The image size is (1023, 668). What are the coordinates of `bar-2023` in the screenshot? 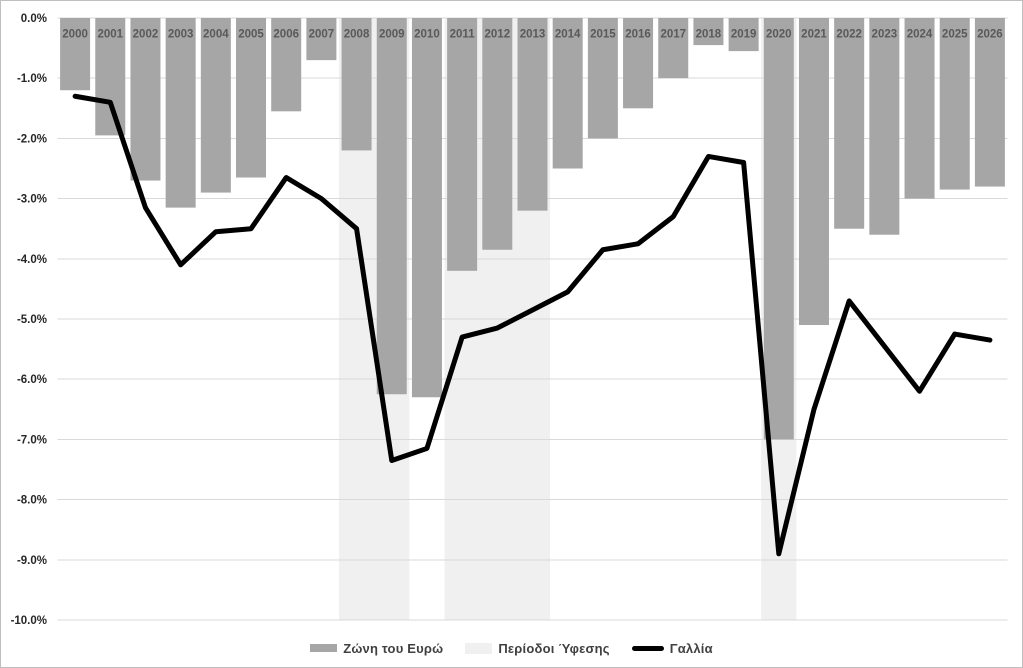 It's located at (884, 126).